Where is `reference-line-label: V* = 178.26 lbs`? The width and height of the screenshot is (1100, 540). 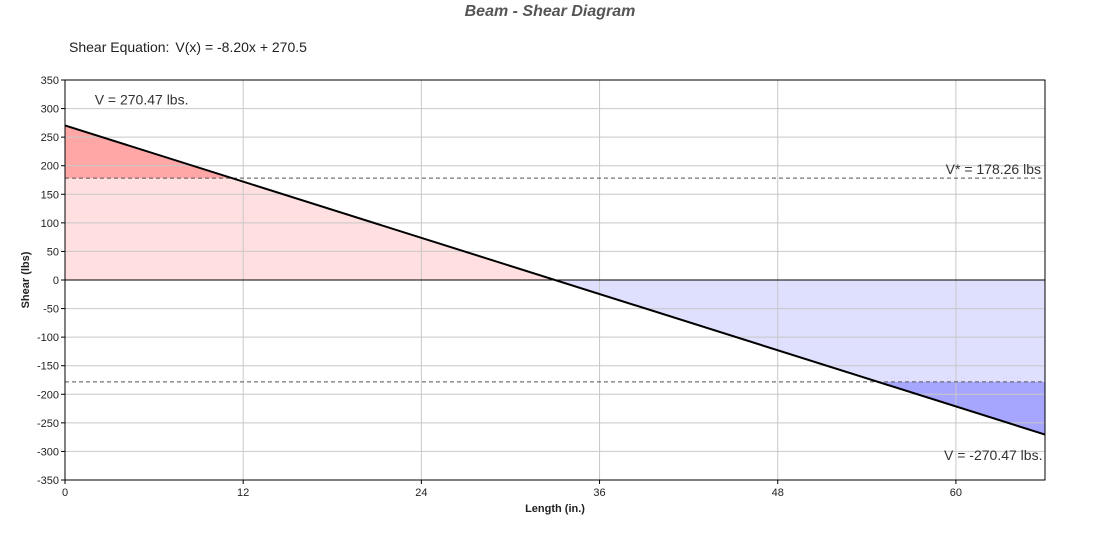 reference-line-label: V* = 178.26 lbs is located at coordinates (993, 169).